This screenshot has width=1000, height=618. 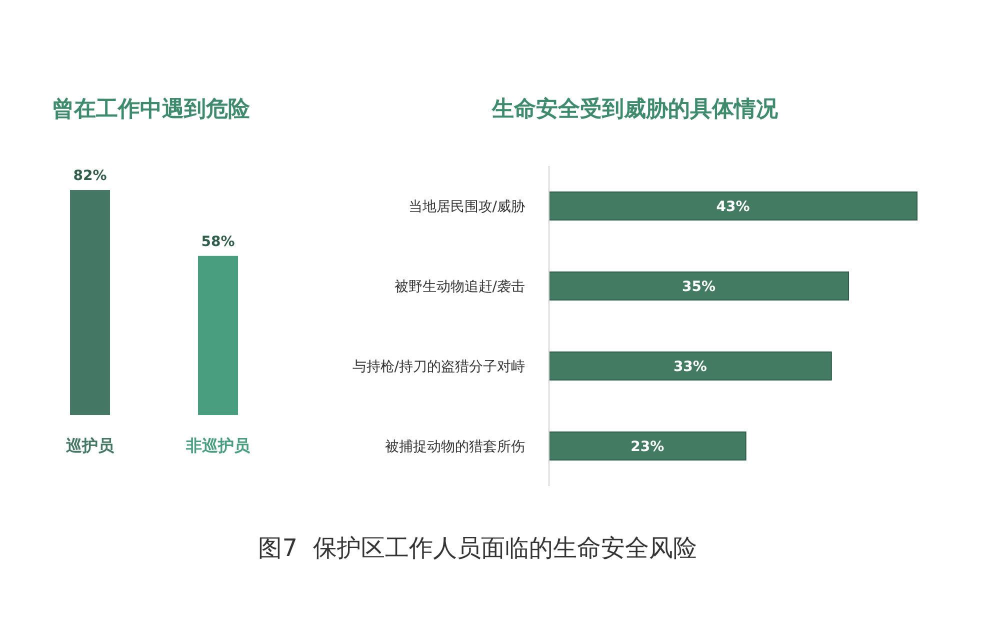 I want to click on caption: 图7 保护区工作人员面临的生命安全风险, so click(x=477, y=548).